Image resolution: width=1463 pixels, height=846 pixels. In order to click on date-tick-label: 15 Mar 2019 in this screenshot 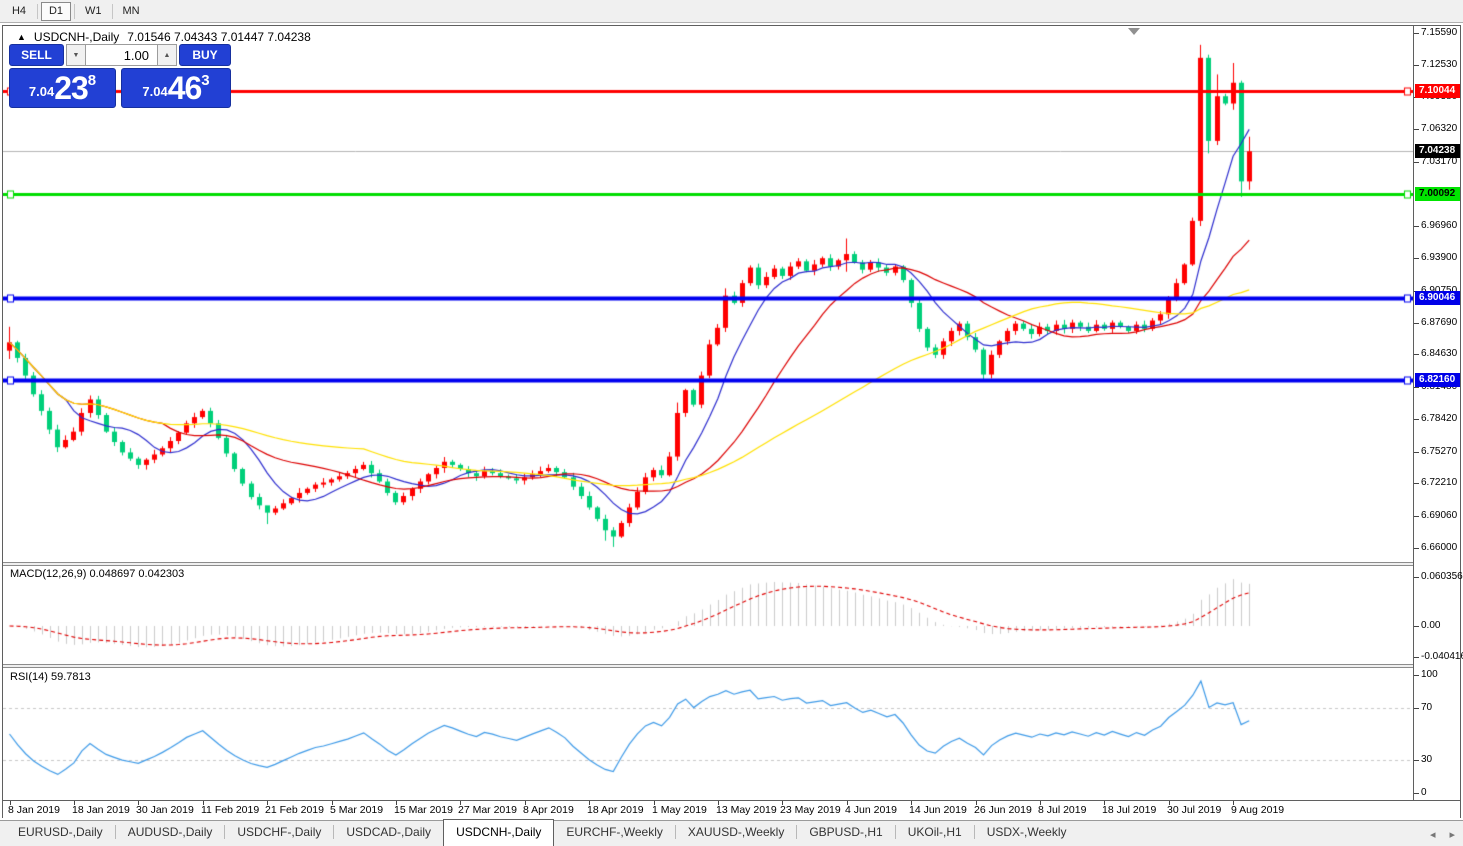, I will do `click(423, 810)`.